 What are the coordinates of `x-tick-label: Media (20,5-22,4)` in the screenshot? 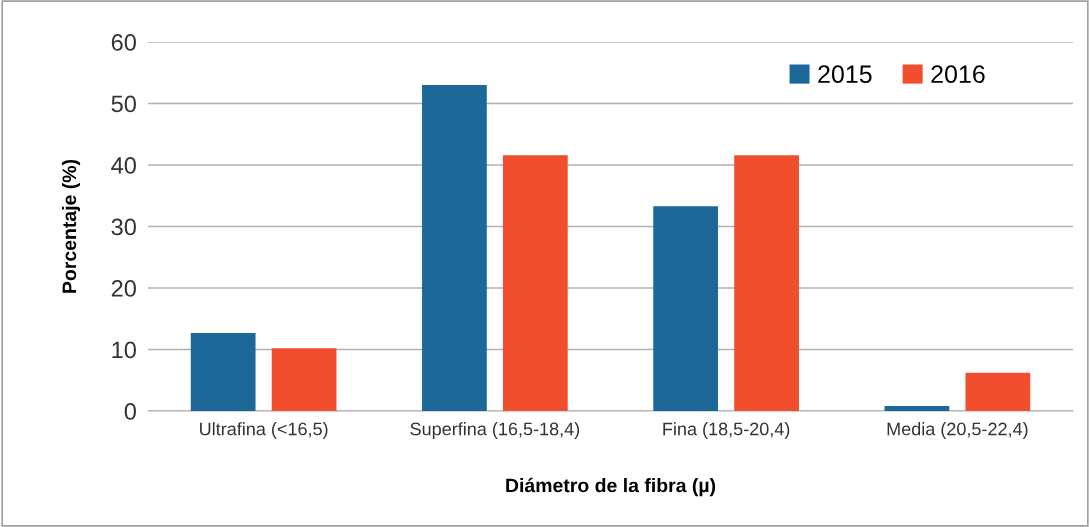 It's located at (957, 430).